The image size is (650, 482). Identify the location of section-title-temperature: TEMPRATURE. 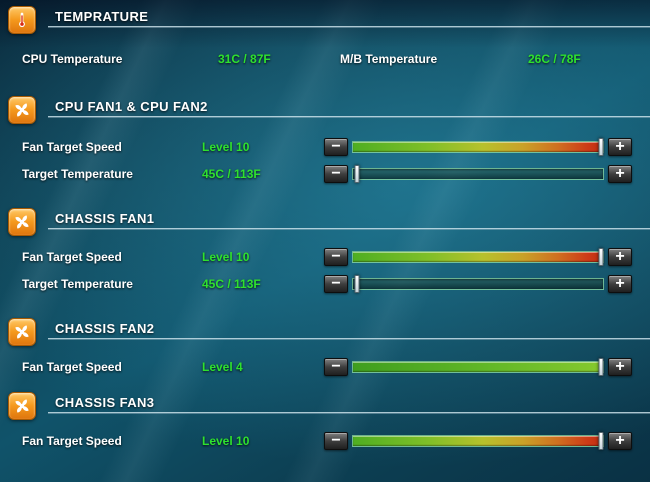
(102, 16).